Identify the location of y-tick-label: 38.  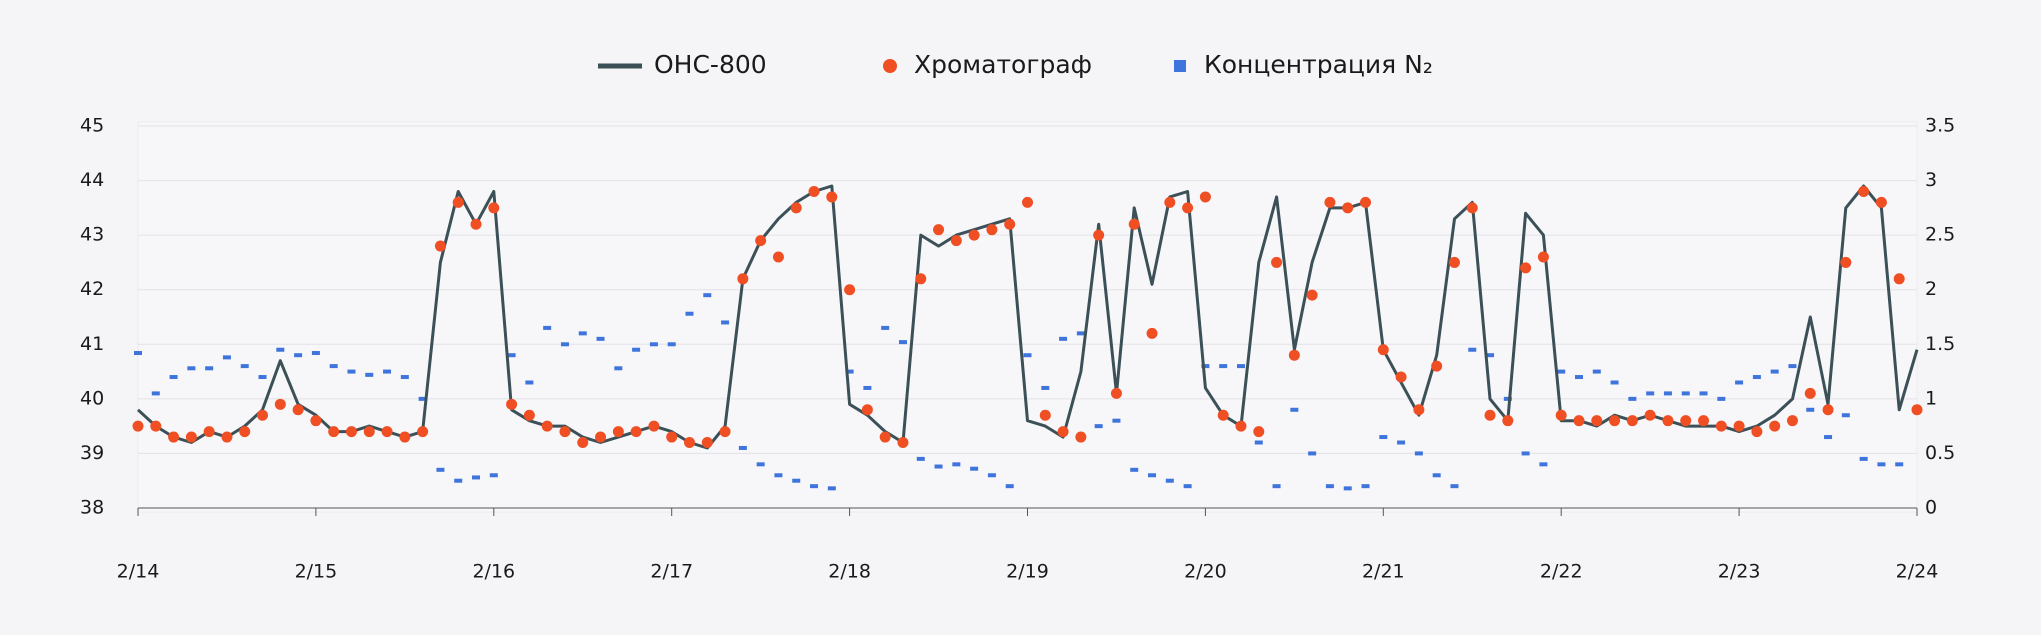
(92, 508).